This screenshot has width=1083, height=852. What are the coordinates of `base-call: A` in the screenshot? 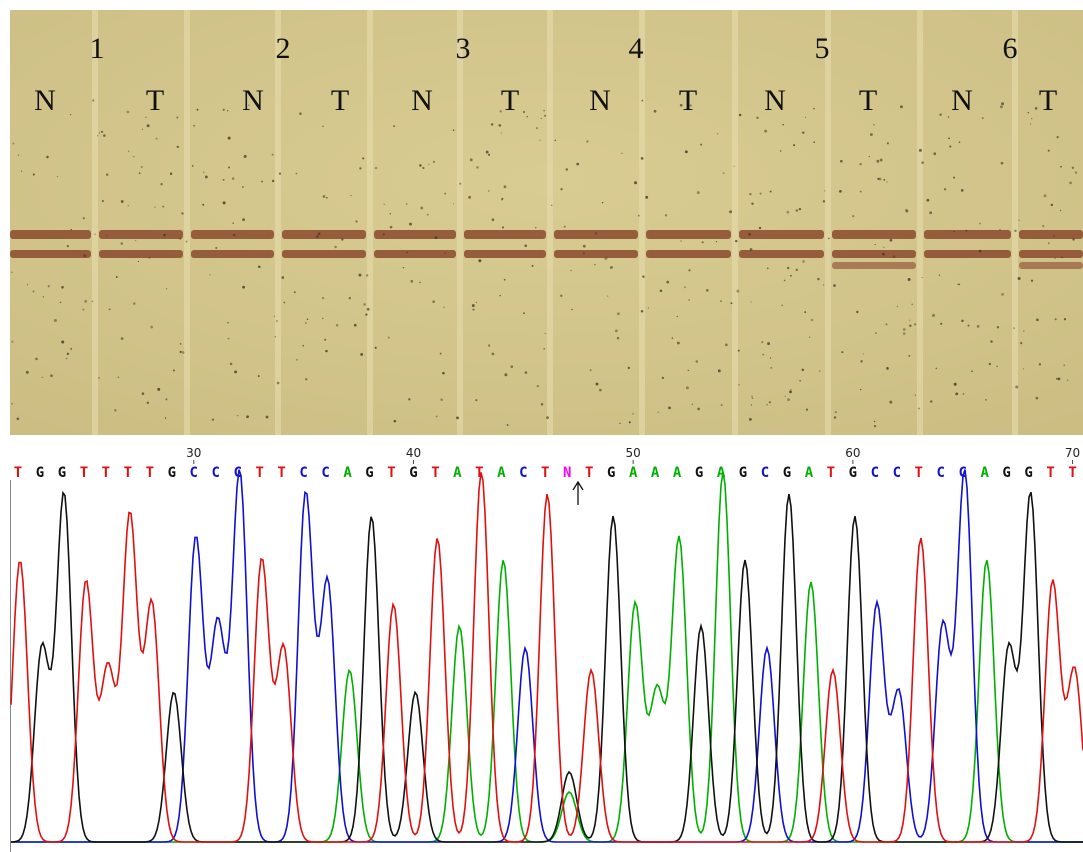 It's located at (809, 473).